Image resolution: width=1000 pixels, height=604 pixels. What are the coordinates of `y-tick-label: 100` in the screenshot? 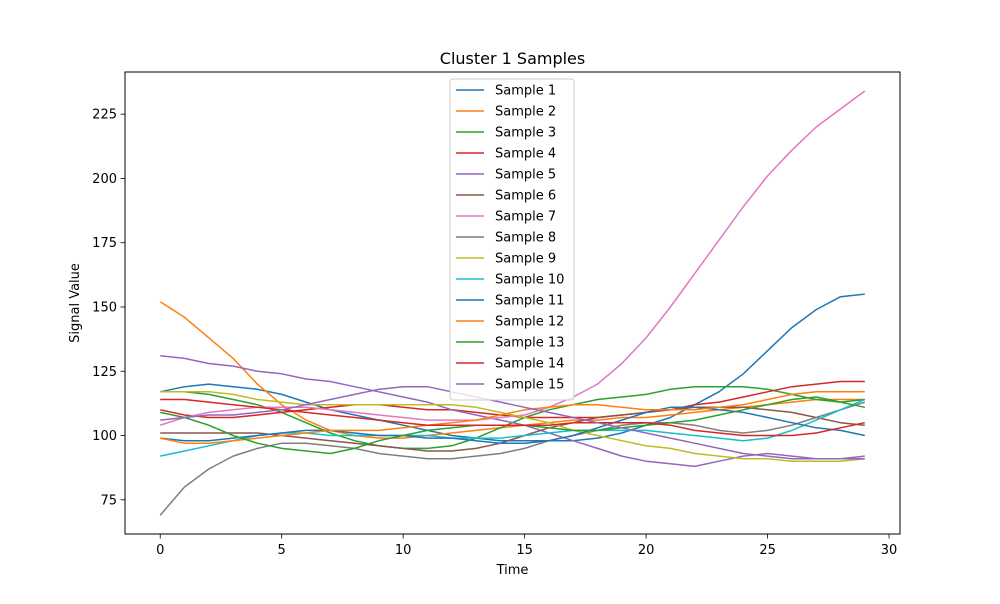 It's located at (104, 436).